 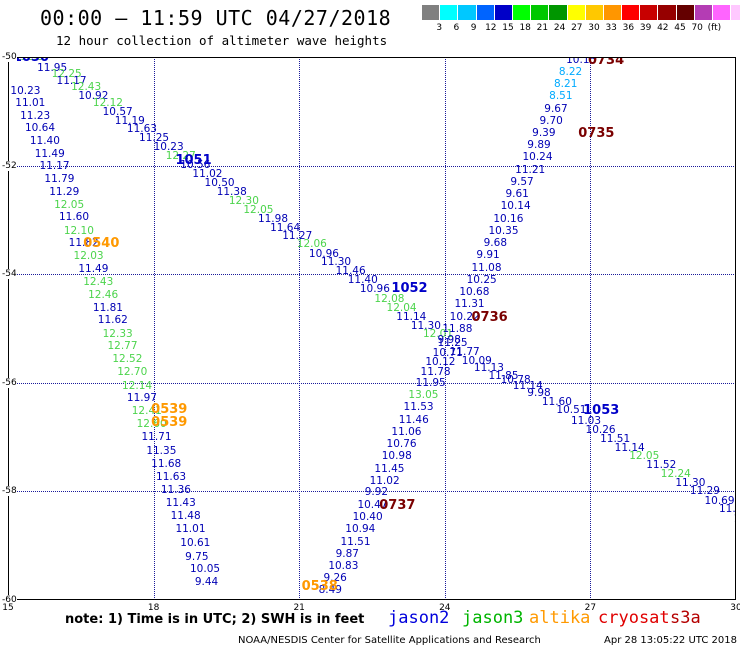 I want to click on wave-height-reading: 11.19, so click(x=129, y=120).